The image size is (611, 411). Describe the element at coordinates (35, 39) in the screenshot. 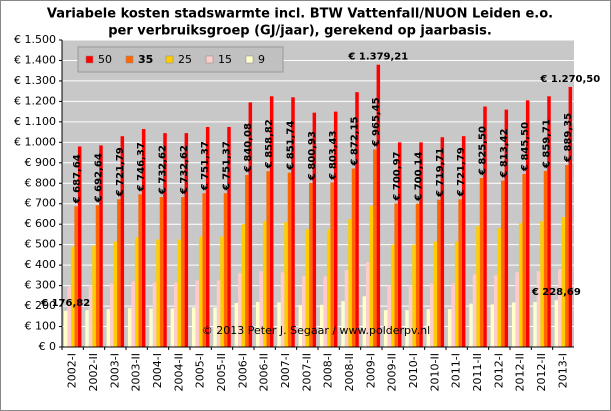

I see `y-tick-label: € 1.500` at that location.